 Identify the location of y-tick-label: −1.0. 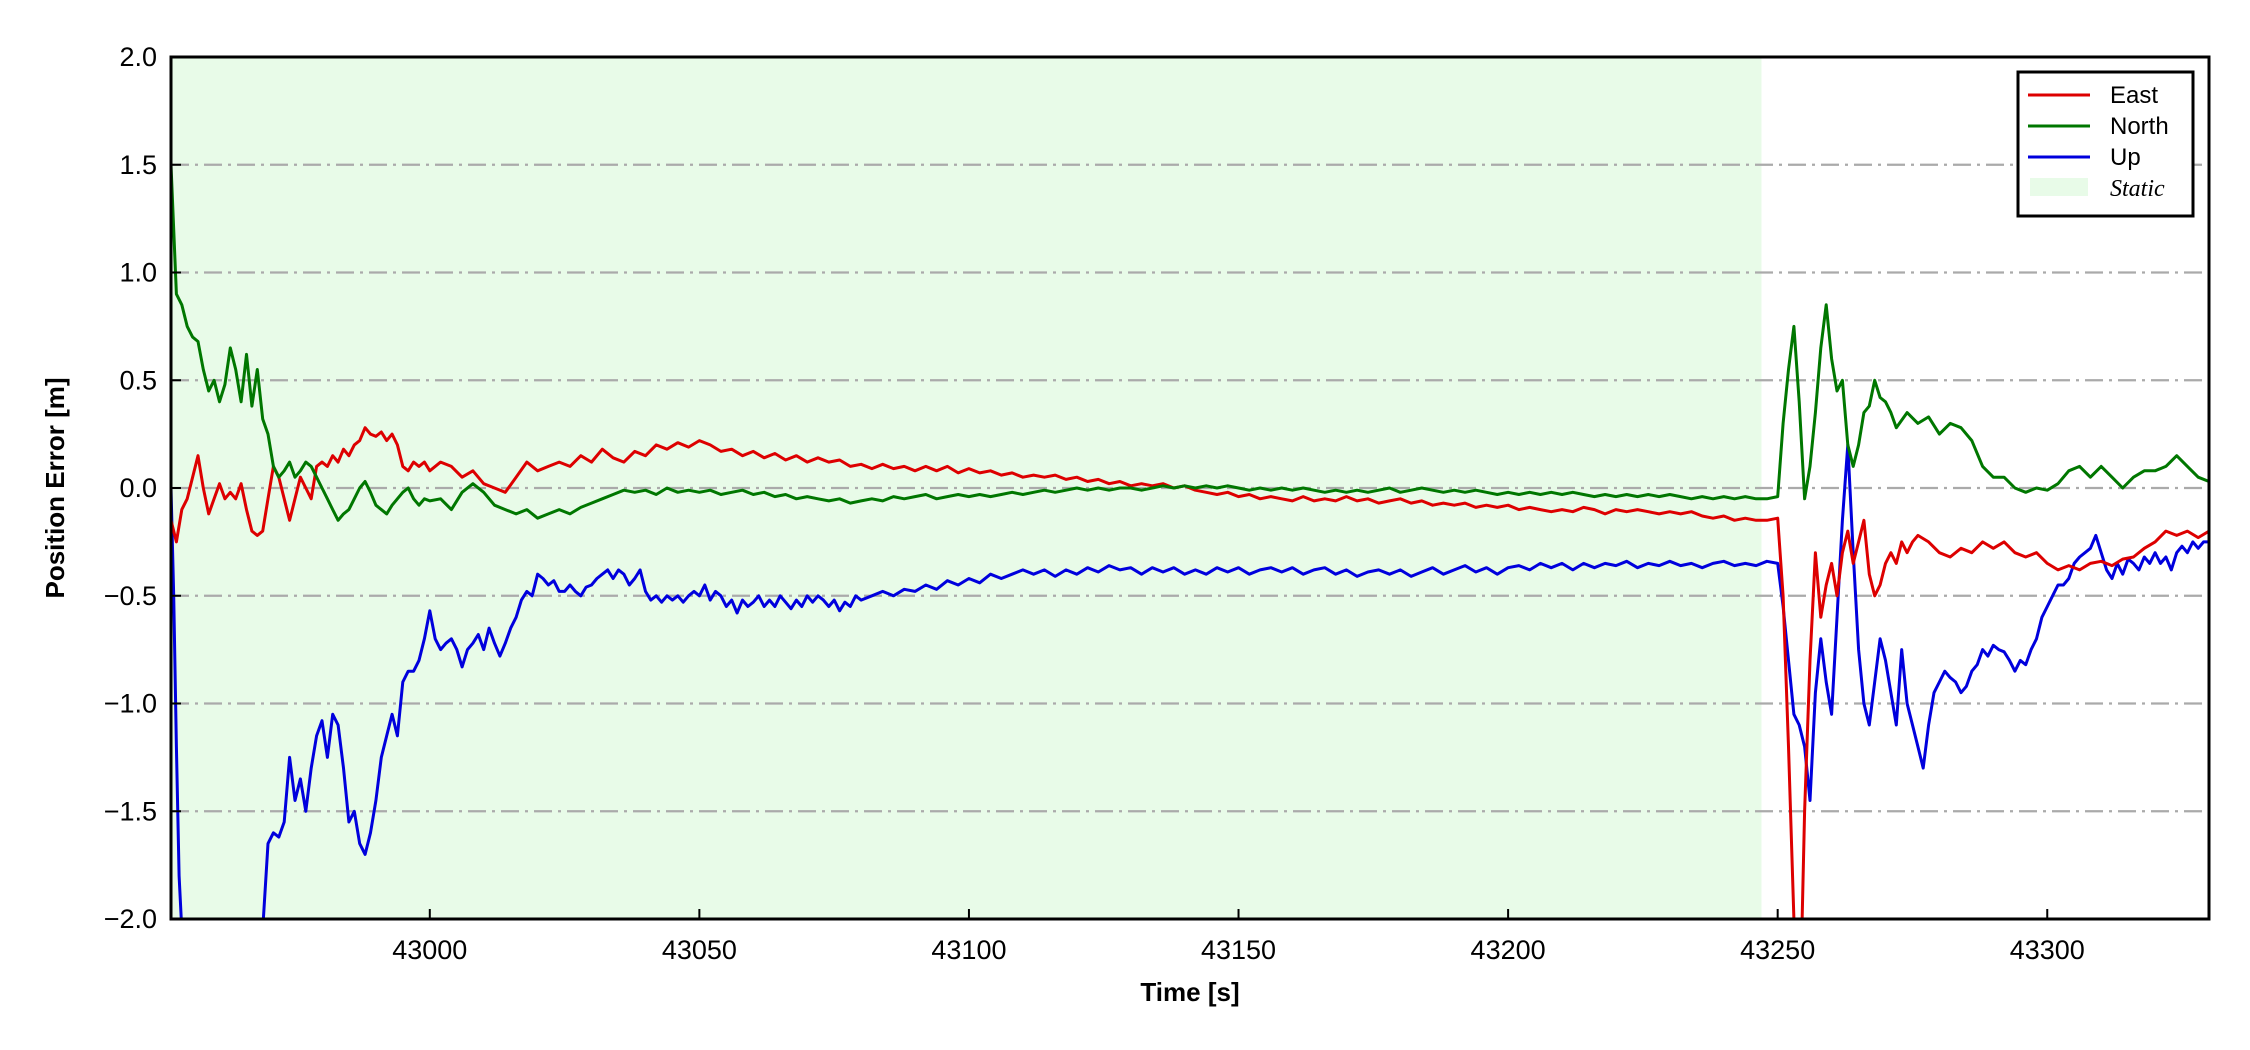
(130, 704).